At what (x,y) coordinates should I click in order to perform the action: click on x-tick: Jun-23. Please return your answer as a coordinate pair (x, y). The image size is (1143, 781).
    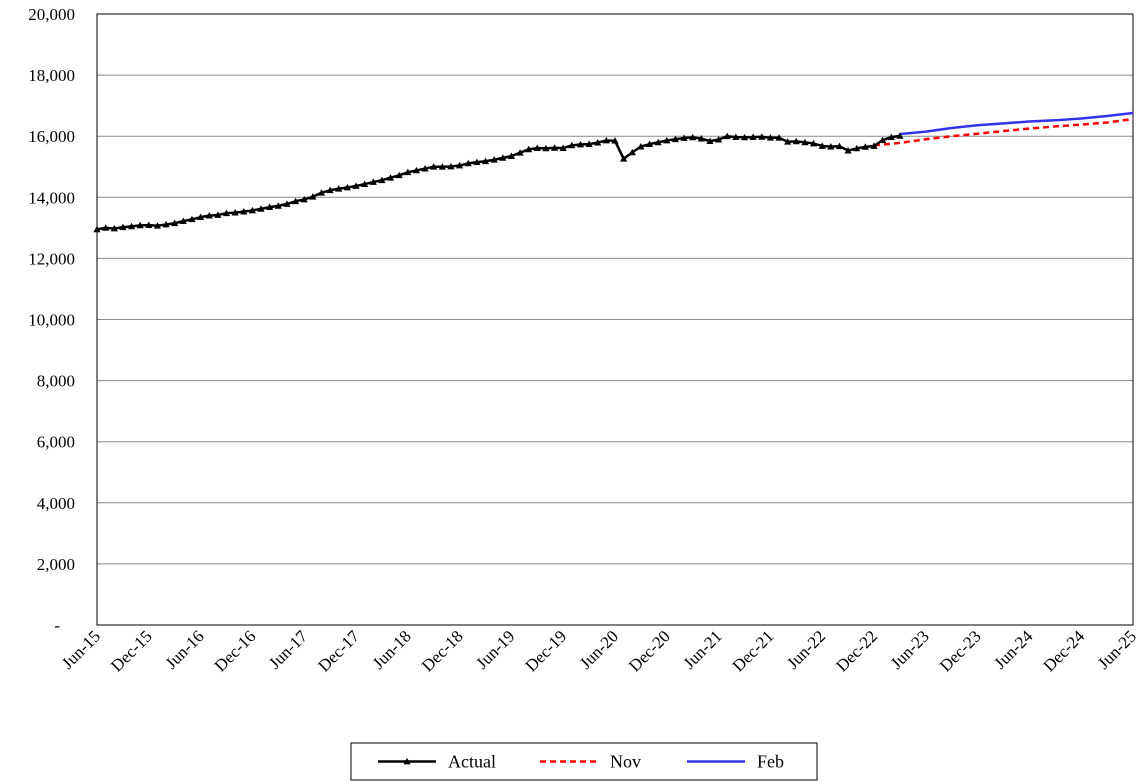
    Looking at the image, I should click on (910, 650).